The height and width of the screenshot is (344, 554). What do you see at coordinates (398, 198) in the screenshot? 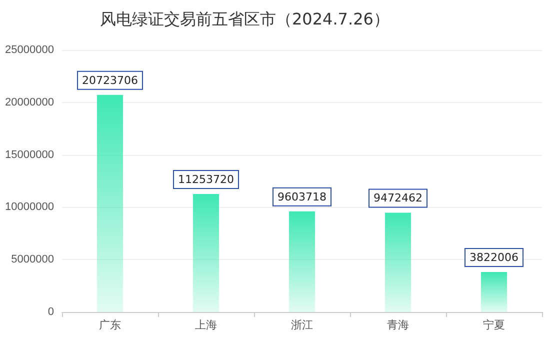
I see `data-label: 9472462` at bounding box center [398, 198].